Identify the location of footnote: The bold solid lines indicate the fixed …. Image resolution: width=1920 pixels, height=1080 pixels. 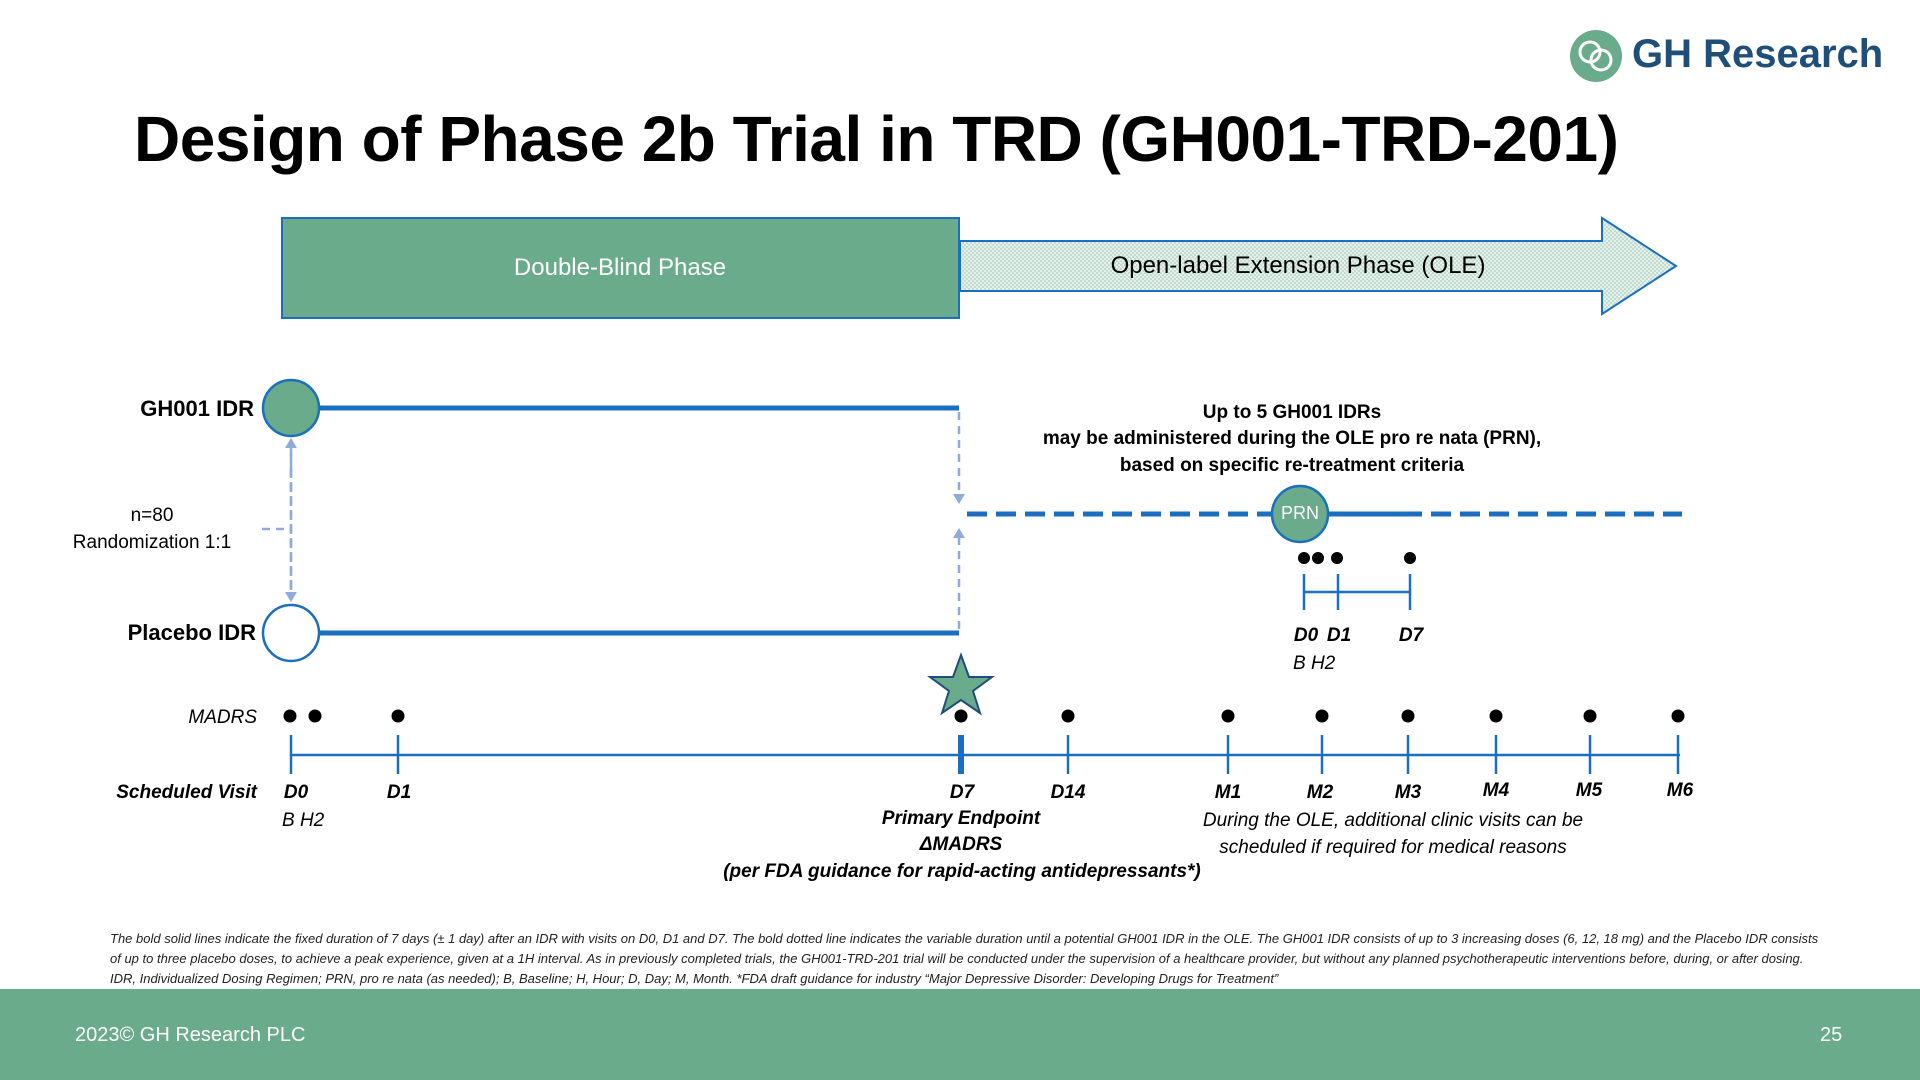
(964, 958).